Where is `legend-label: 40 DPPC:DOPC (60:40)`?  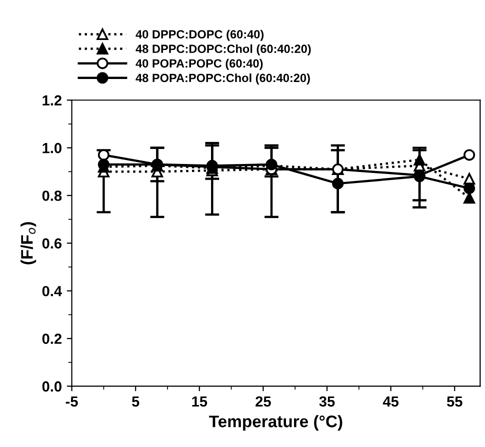 legend-label: 40 DPPC:DOPC (60:40) is located at coordinates (200, 35).